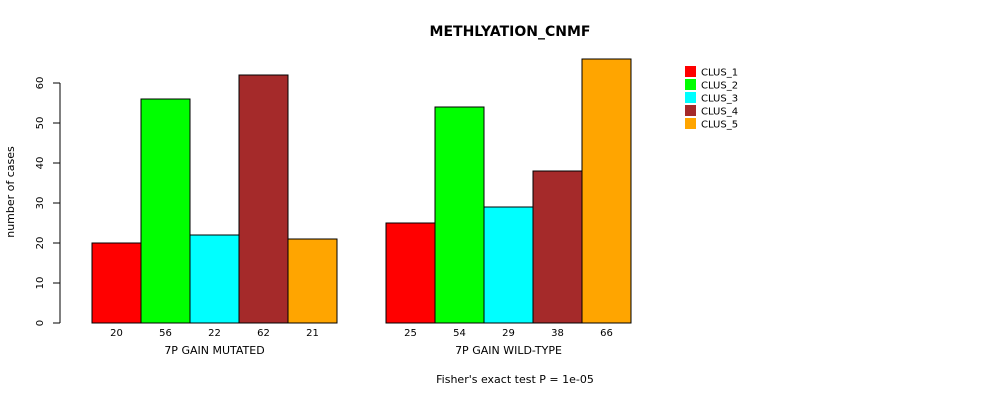 The width and height of the screenshot is (990, 400). Describe the element at coordinates (40, 203) in the screenshot. I see `y-tick-label: 30` at that location.